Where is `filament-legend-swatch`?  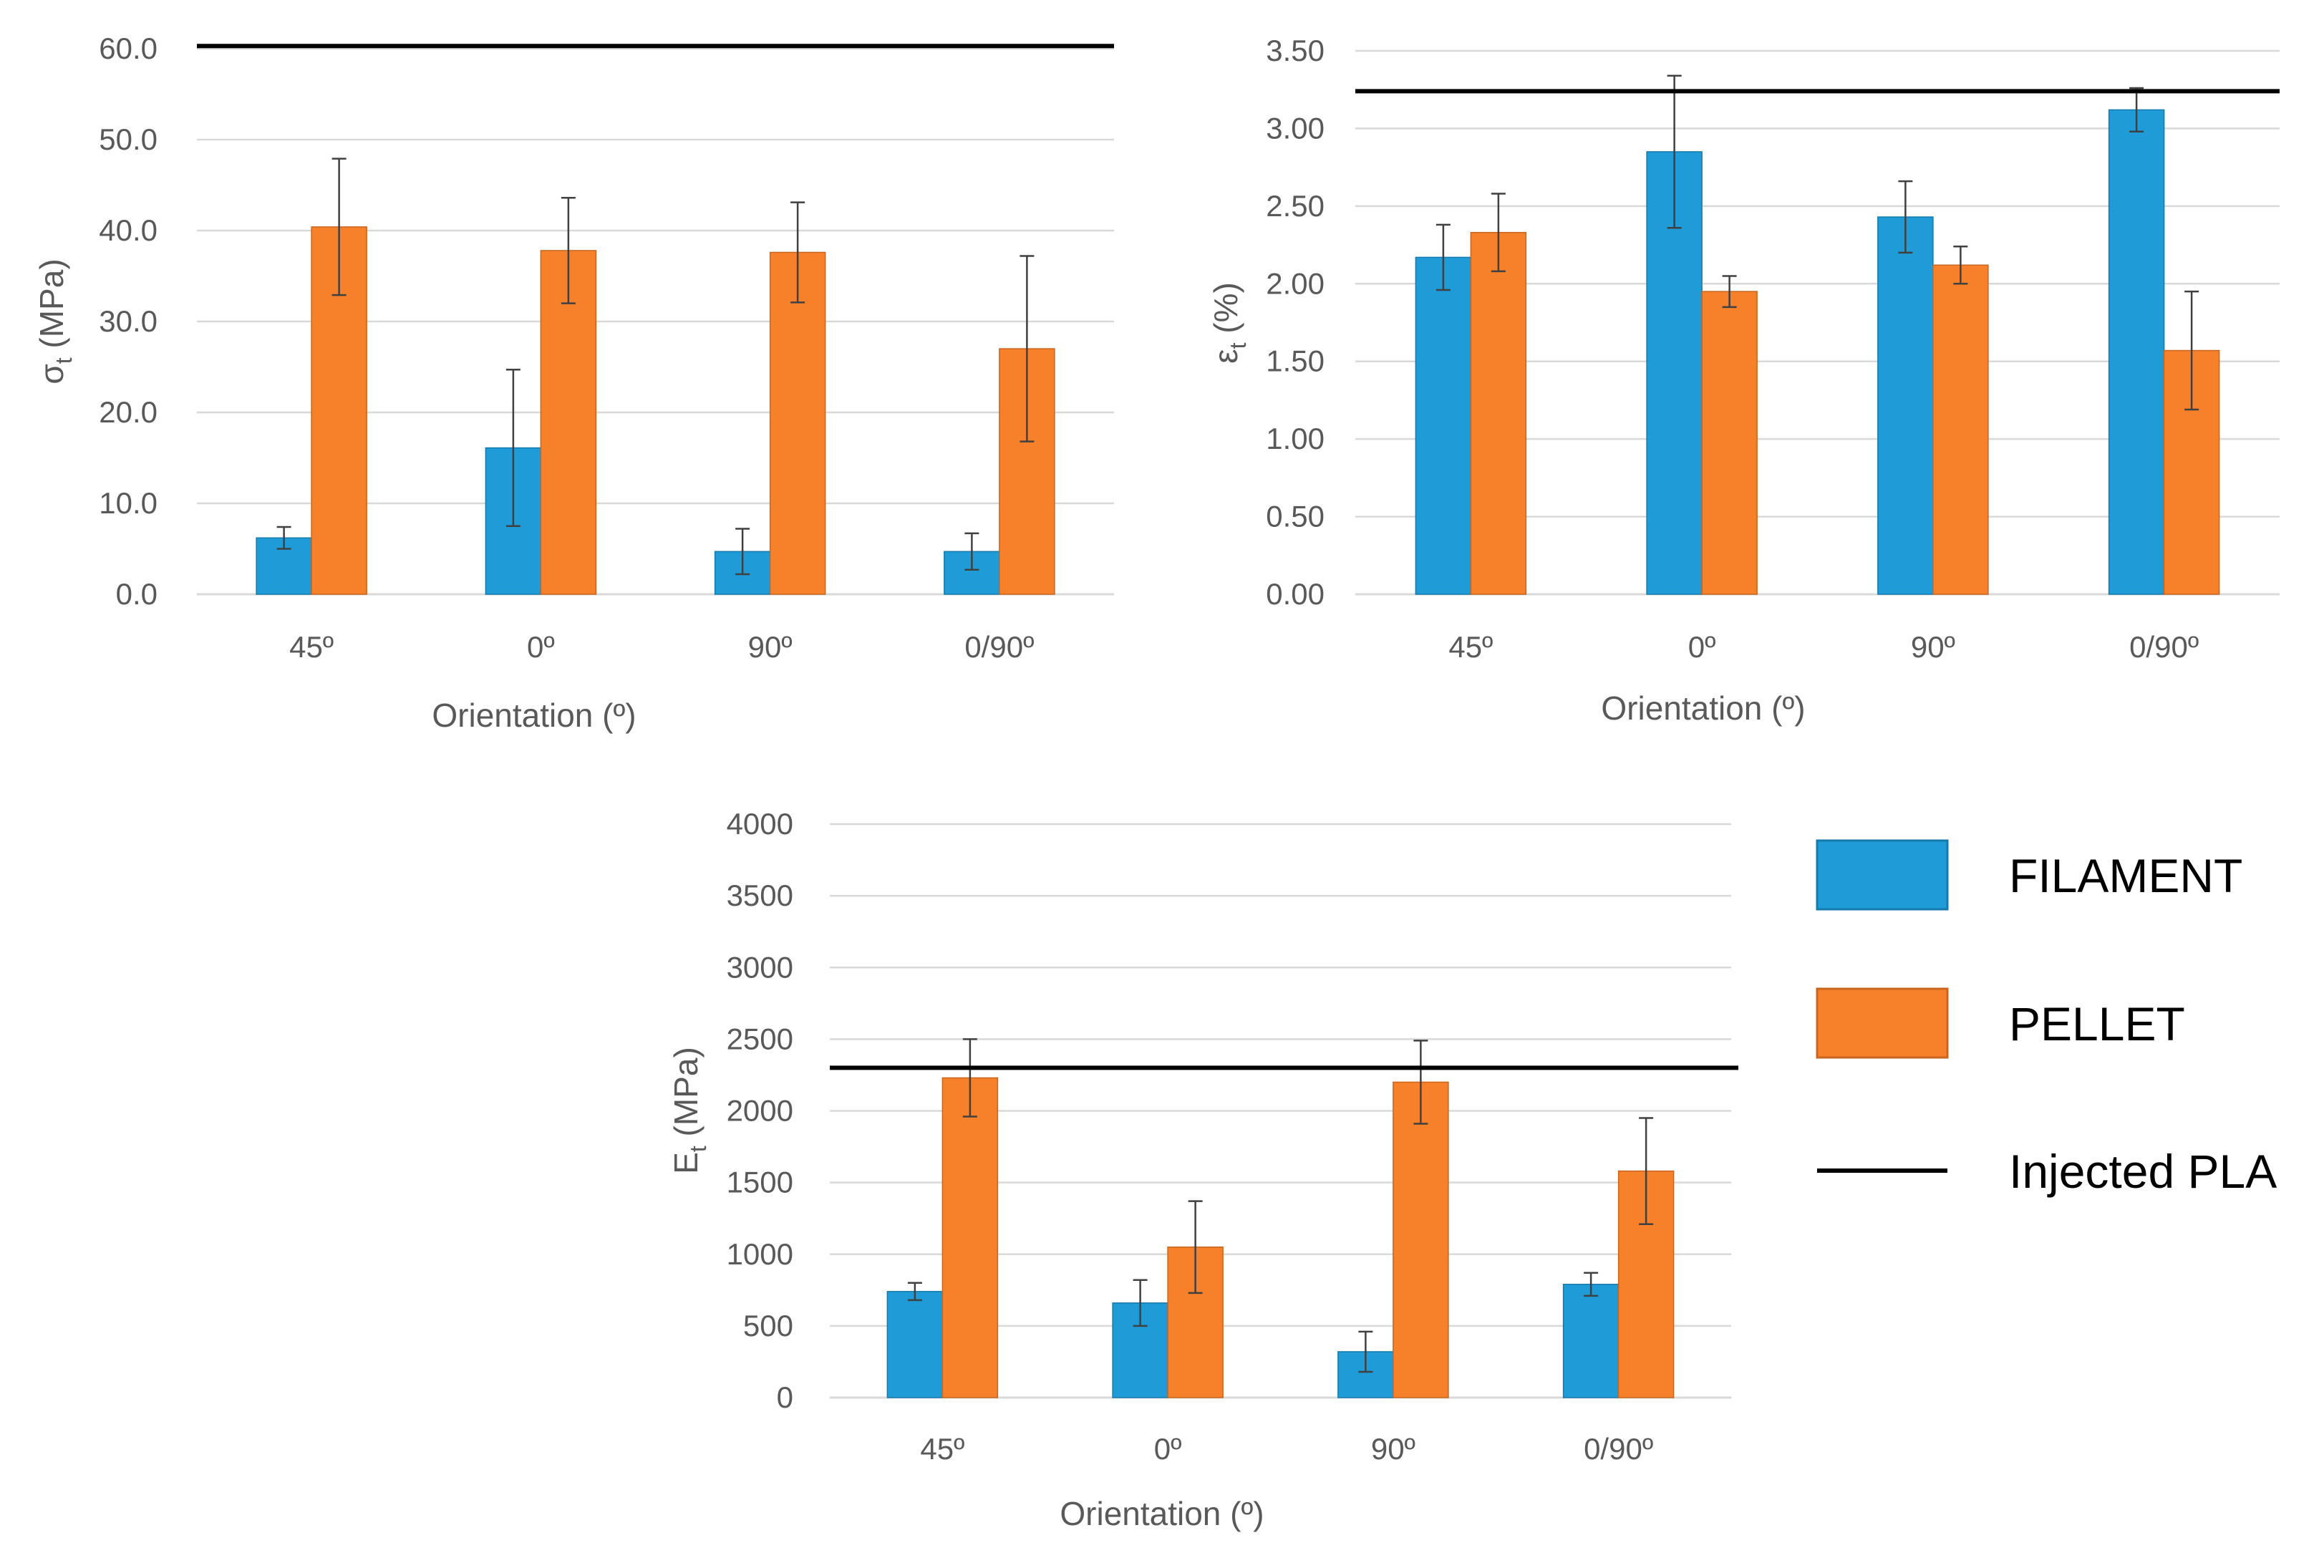 filament-legend-swatch is located at coordinates (1882, 875).